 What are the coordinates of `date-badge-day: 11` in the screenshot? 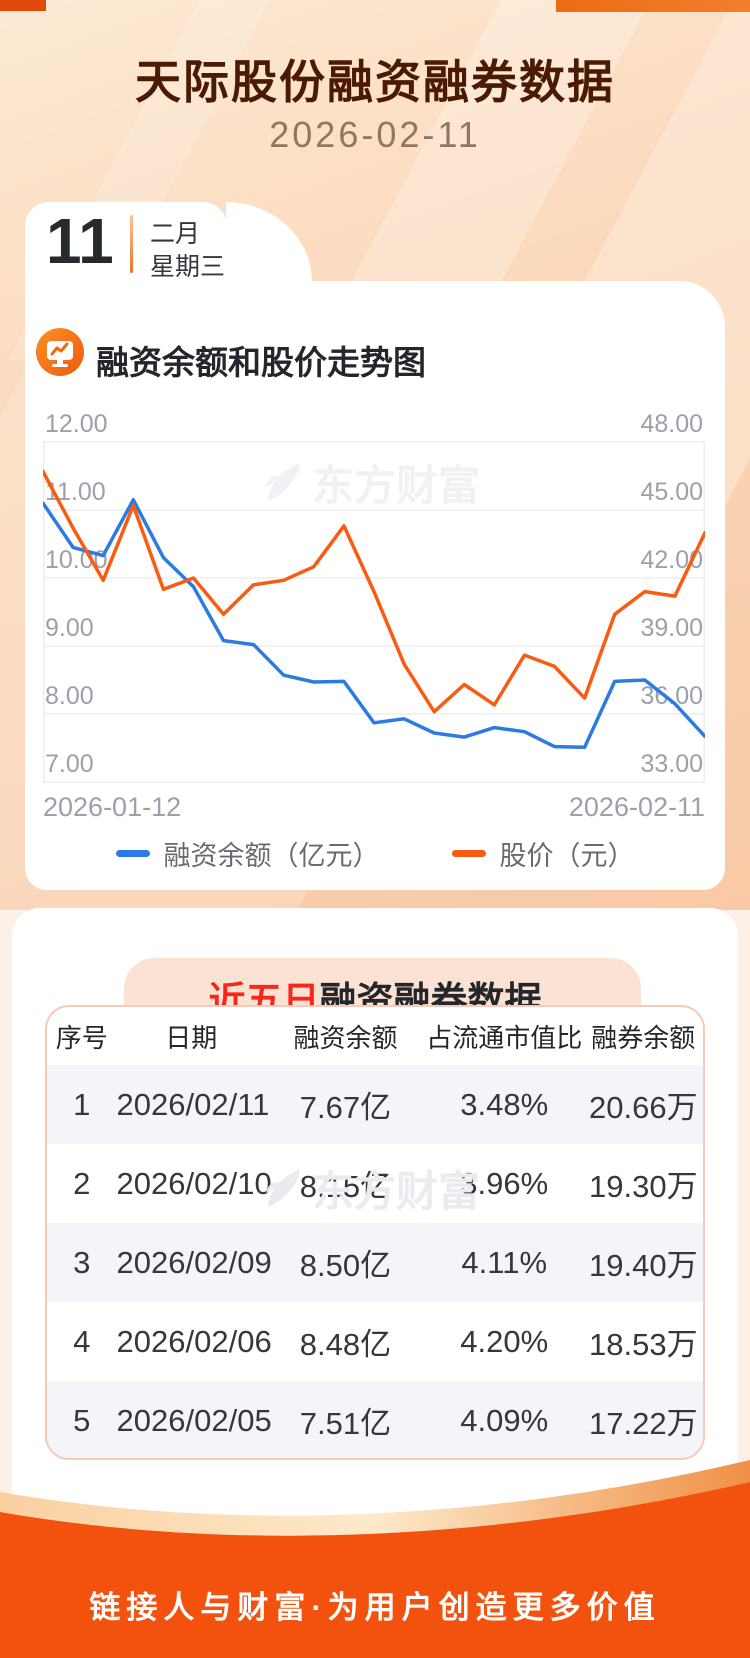 It's located at (80, 241).